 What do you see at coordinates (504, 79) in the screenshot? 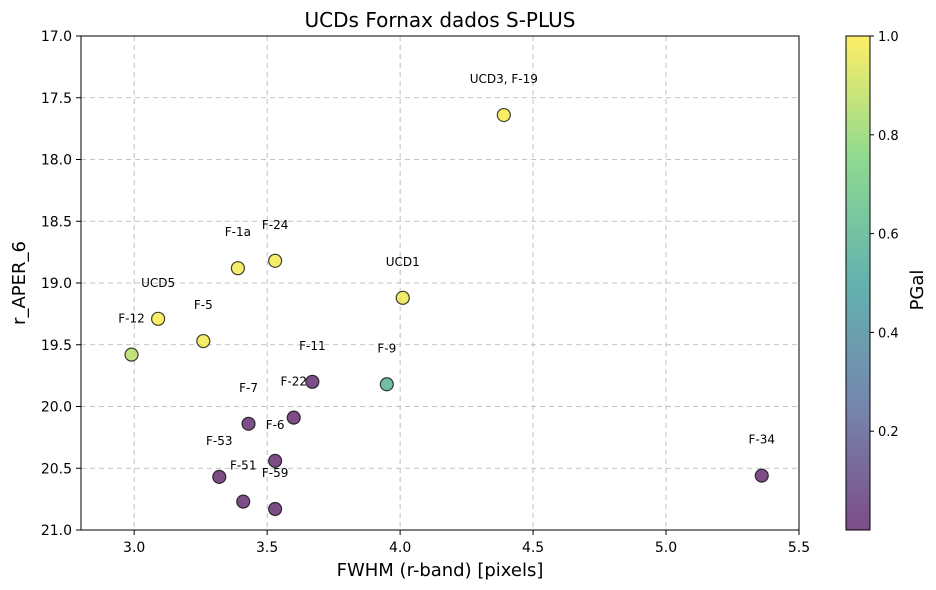
I see `point-label: UCD3, F-19` at bounding box center [504, 79].